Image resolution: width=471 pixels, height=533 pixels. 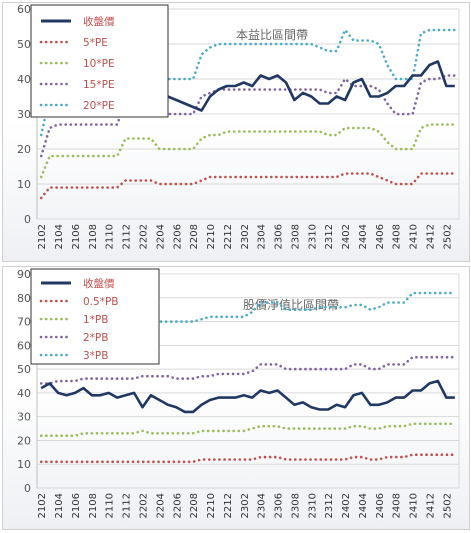 I want to click on pb-x-tick-label: 2212, so click(x=228, y=505).